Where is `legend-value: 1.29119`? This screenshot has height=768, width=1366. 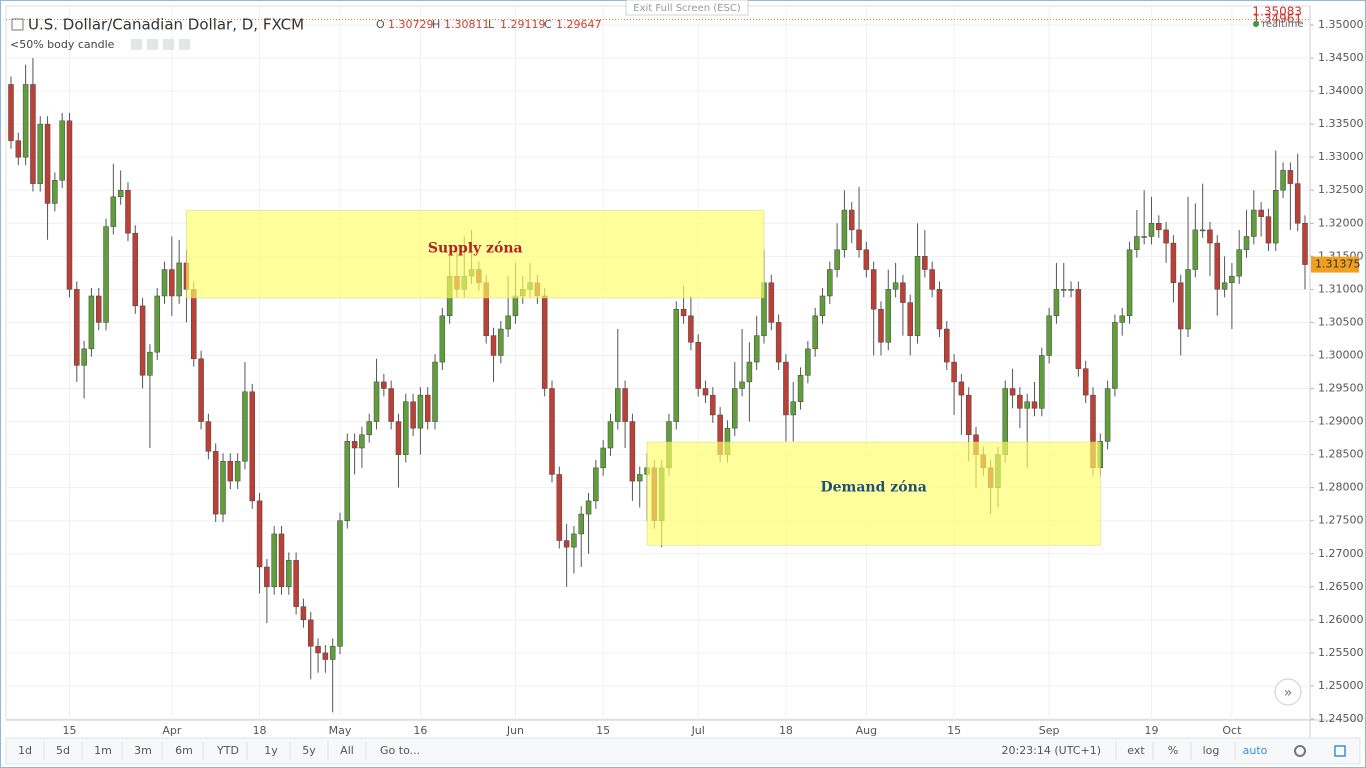
legend-value: 1.29119 is located at coordinates (523, 24).